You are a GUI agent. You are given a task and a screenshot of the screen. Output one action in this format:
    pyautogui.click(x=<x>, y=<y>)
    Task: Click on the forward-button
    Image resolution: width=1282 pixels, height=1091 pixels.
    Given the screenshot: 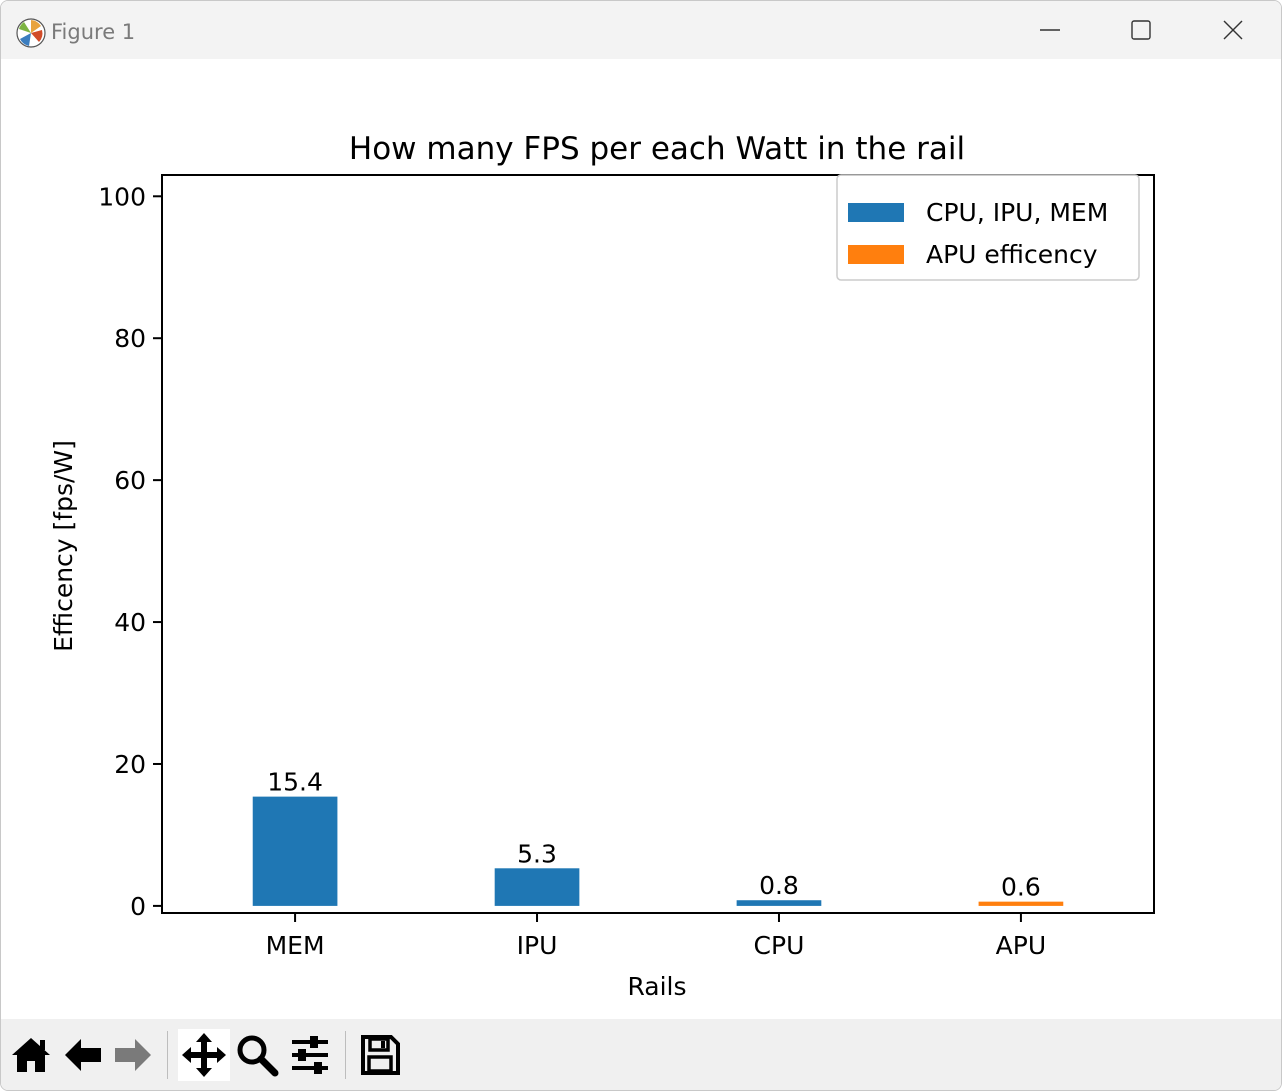 What is the action you would take?
    pyautogui.click(x=133, y=1055)
    